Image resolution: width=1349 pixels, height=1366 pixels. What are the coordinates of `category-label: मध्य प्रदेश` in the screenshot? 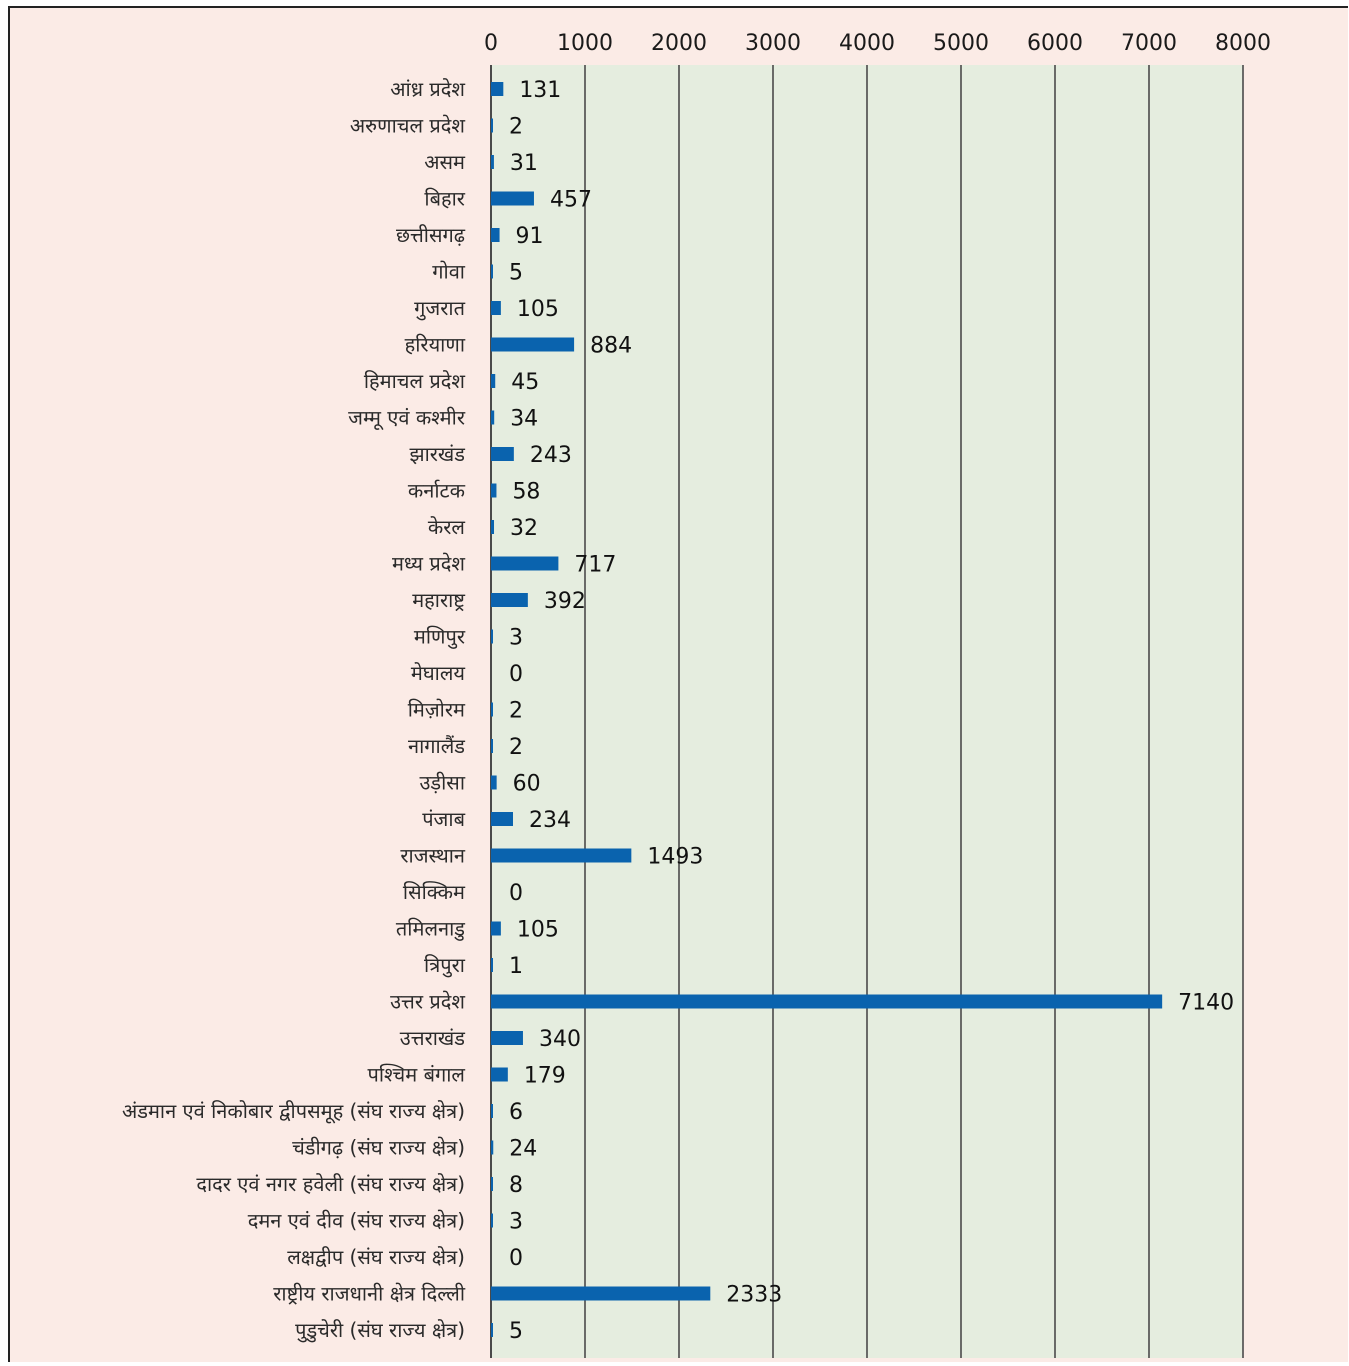 It's located at (428, 564).